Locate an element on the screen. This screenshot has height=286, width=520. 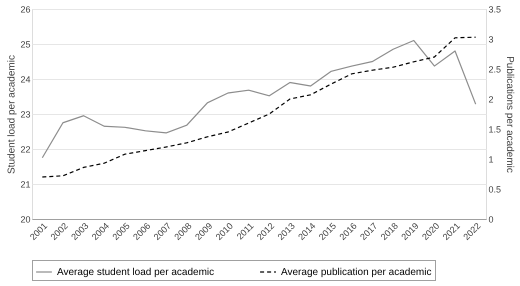
y2-tick-label: 2 is located at coordinates (491, 99).